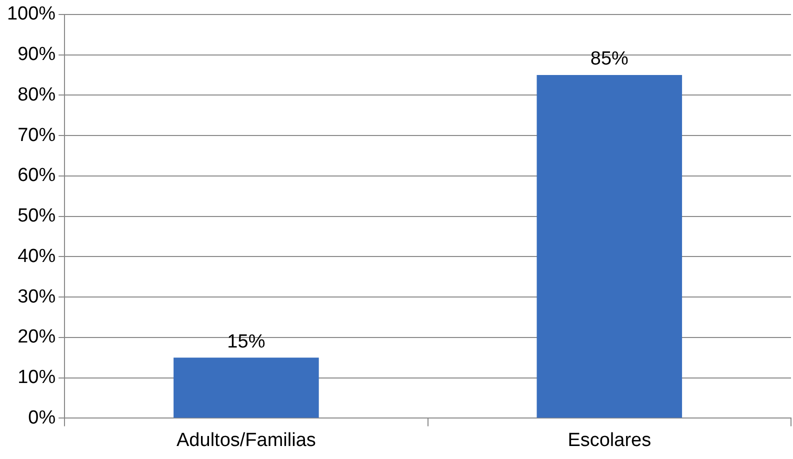 The width and height of the screenshot is (793, 459). Describe the element at coordinates (37, 256) in the screenshot. I see `y-tick-label: 40%` at that location.